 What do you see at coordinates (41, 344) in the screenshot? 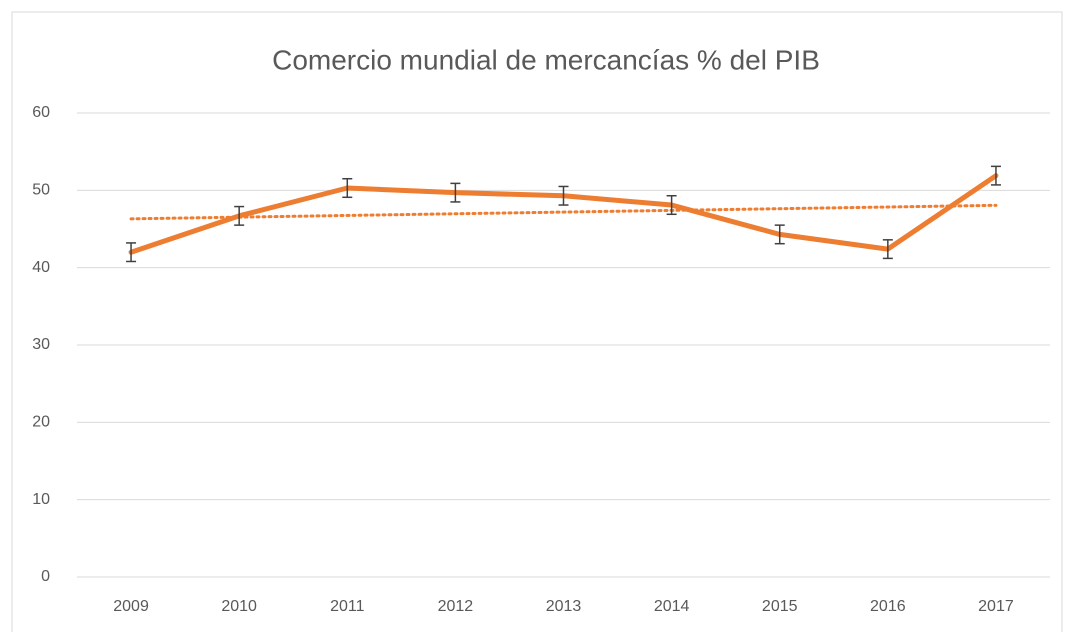
I see `y-tick-label: 30` at bounding box center [41, 344].